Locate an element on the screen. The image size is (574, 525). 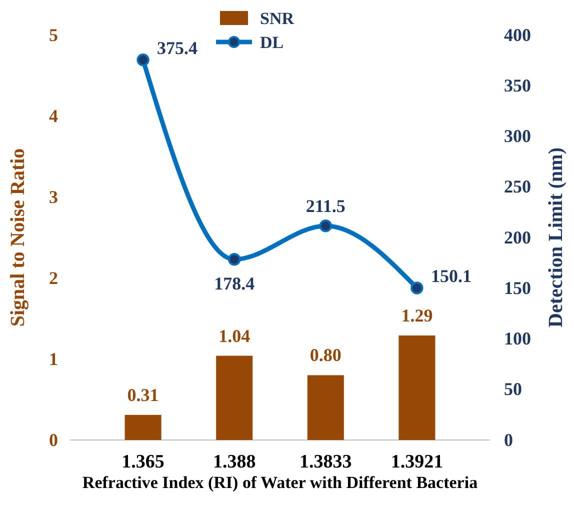
data-label: 178.4 is located at coordinates (234, 283).